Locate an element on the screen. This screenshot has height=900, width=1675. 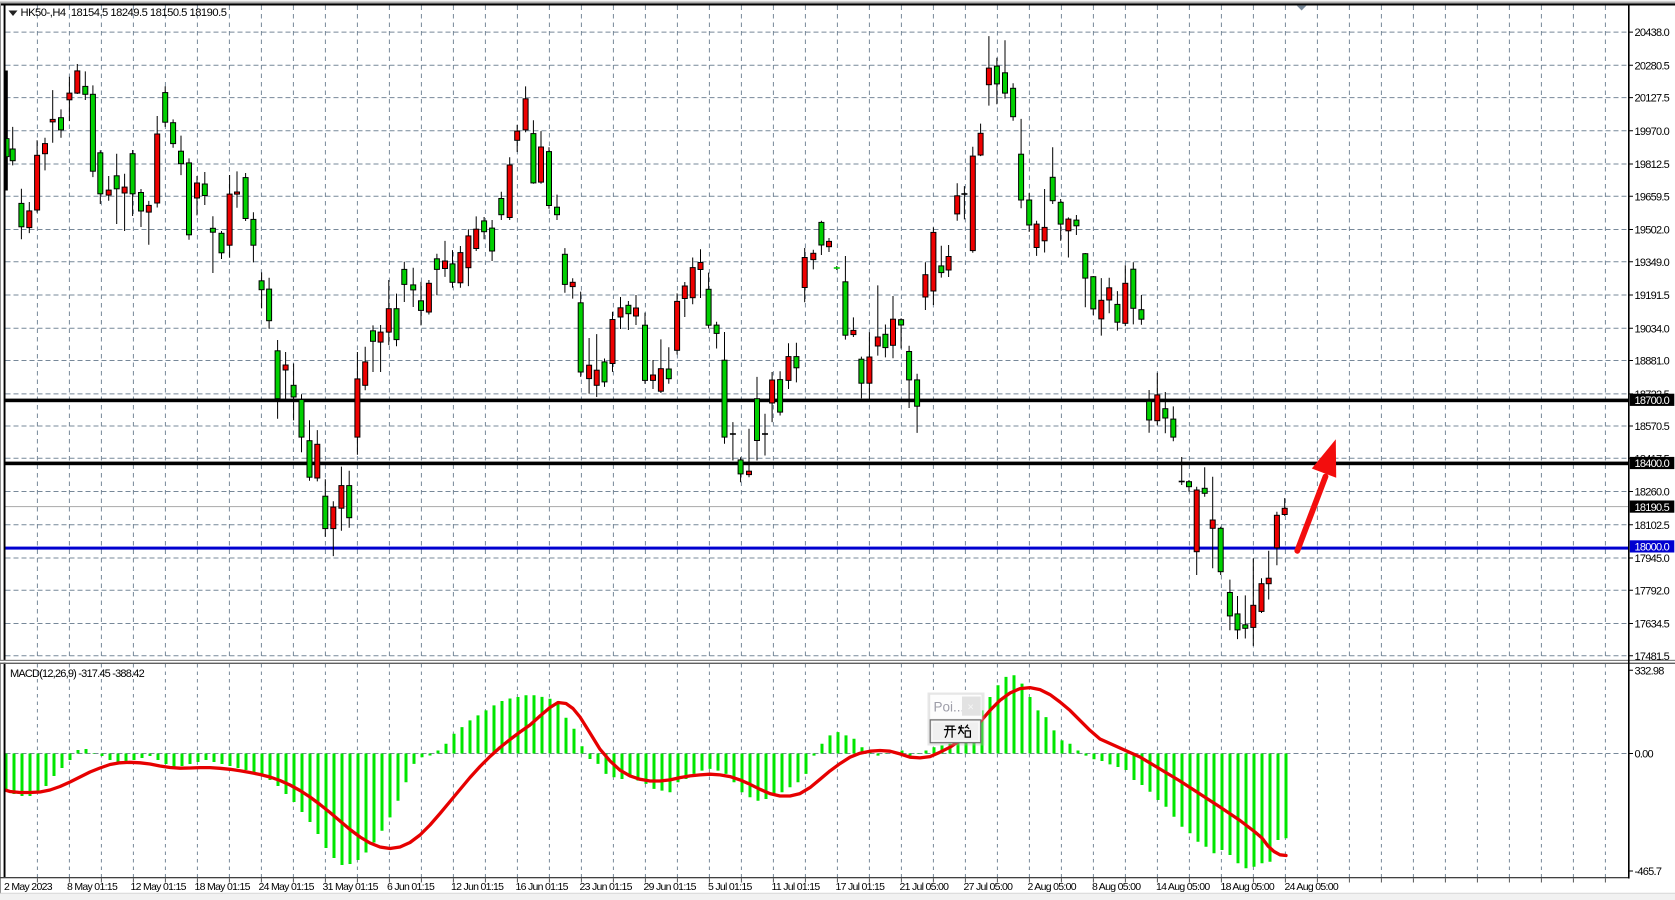
svg-text: 14 Aug 05:00 is located at coordinates (1183, 887).